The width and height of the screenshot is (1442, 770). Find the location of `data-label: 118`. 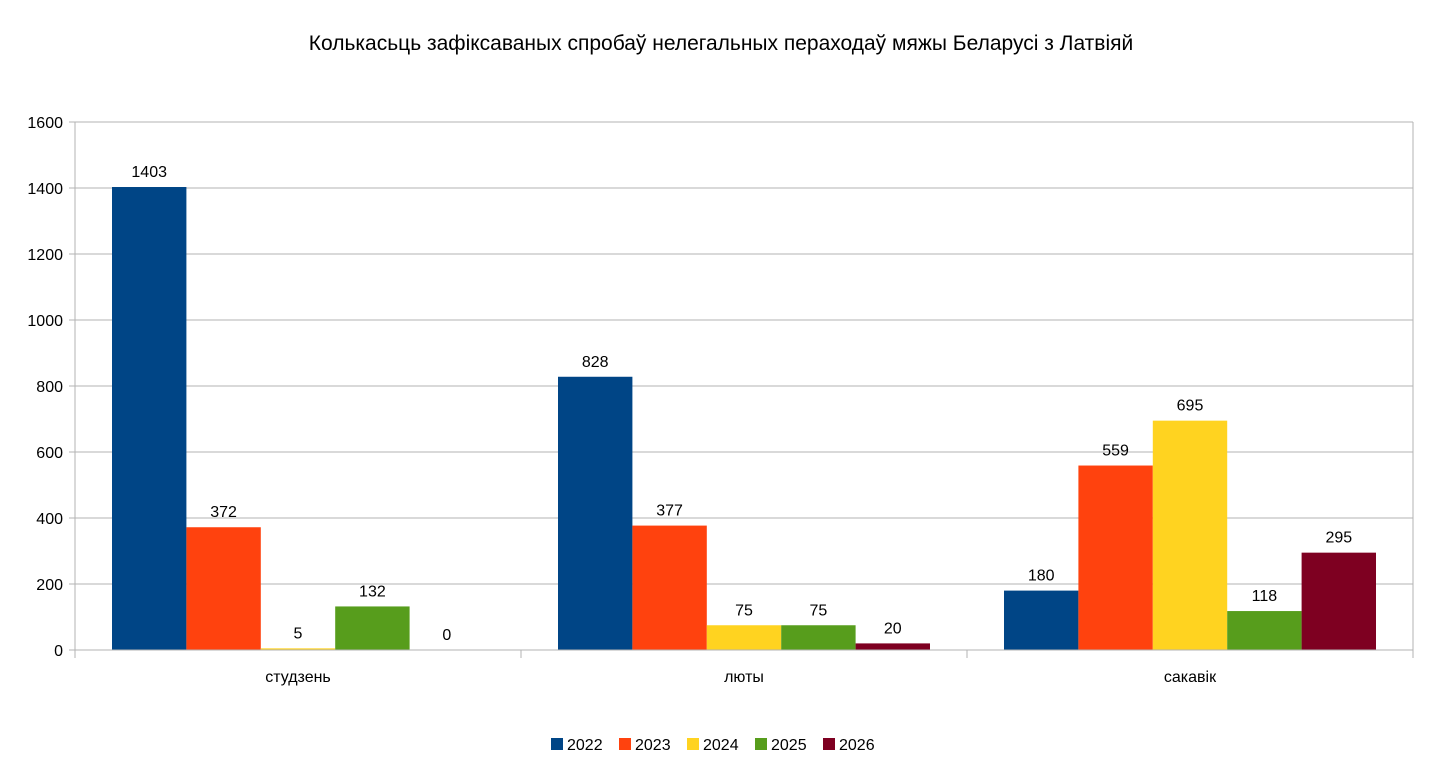

data-label: 118 is located at coordinates (1265, 596).